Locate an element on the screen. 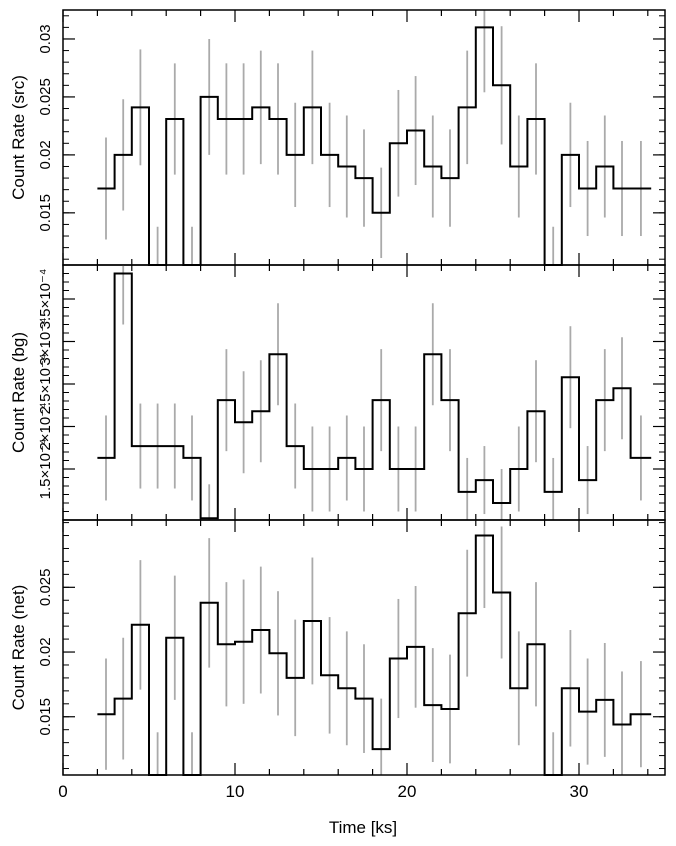  y-axis-label-src: Count Rate (src) is located at coordinates (18, 137).